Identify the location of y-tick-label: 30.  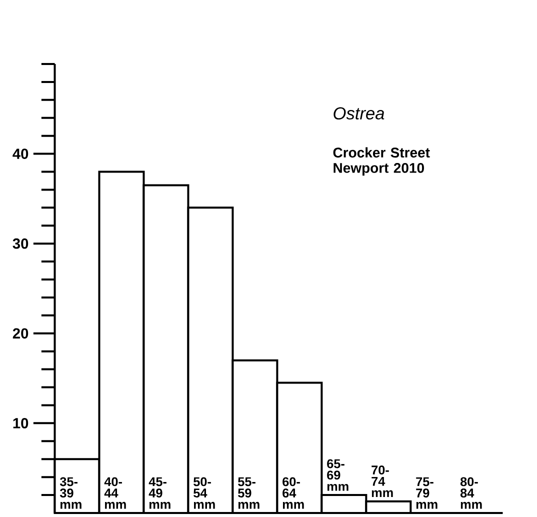
(20, 243).